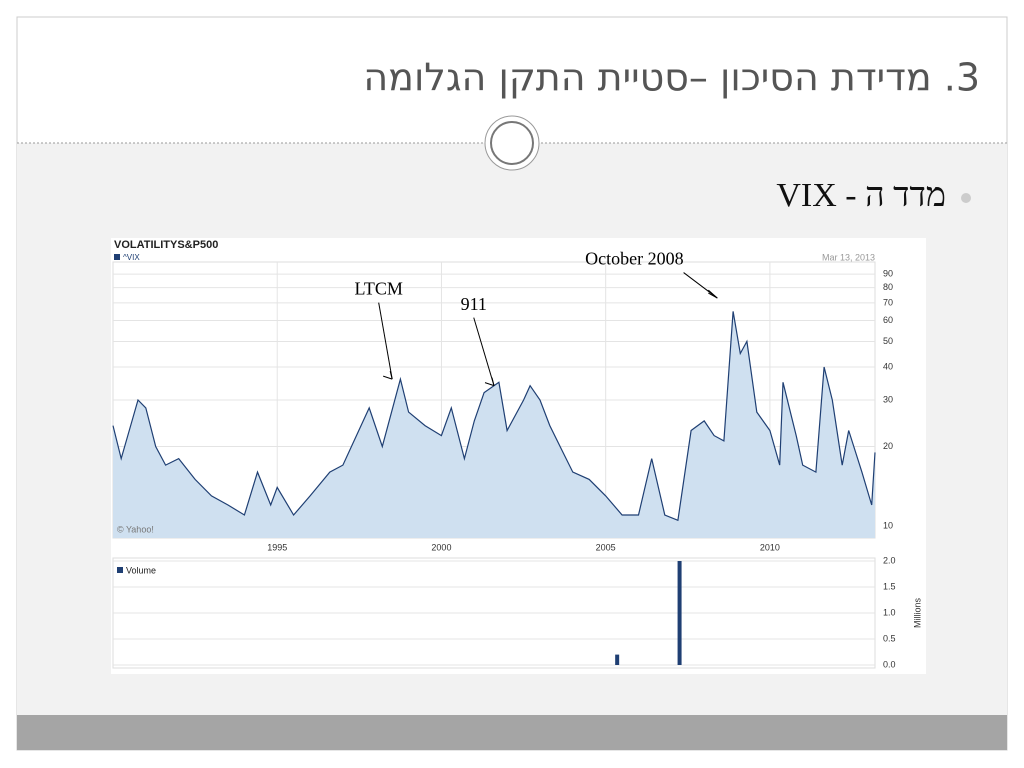 This screenshot has height=768, width=1024. I want to click on legend-label: Volume, so click(141, 570).